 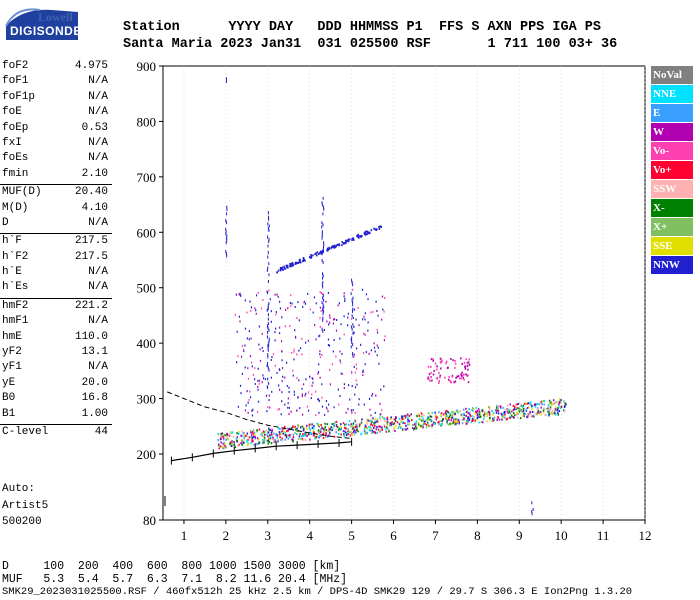 I want to click on param-name: foE, so click(x=12, y=112).